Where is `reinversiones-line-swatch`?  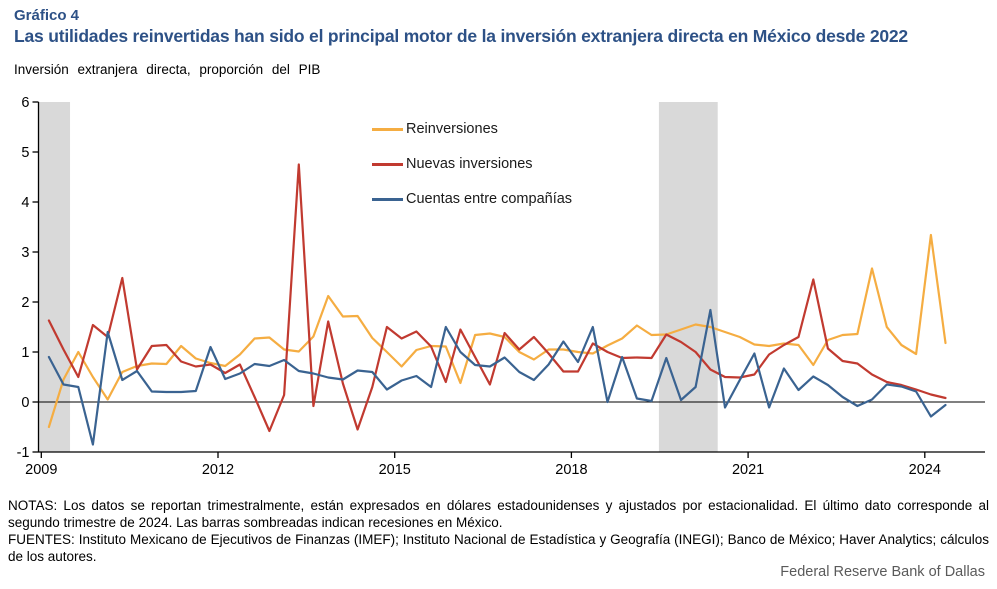 reinversiones-line-swatch is located at coordinates (387, 129).